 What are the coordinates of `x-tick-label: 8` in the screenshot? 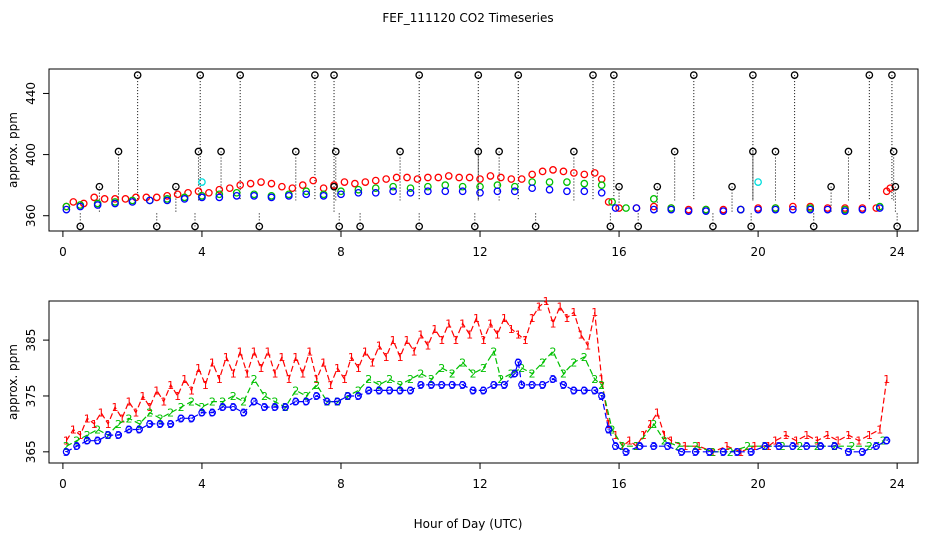 It's located at (341, 252).